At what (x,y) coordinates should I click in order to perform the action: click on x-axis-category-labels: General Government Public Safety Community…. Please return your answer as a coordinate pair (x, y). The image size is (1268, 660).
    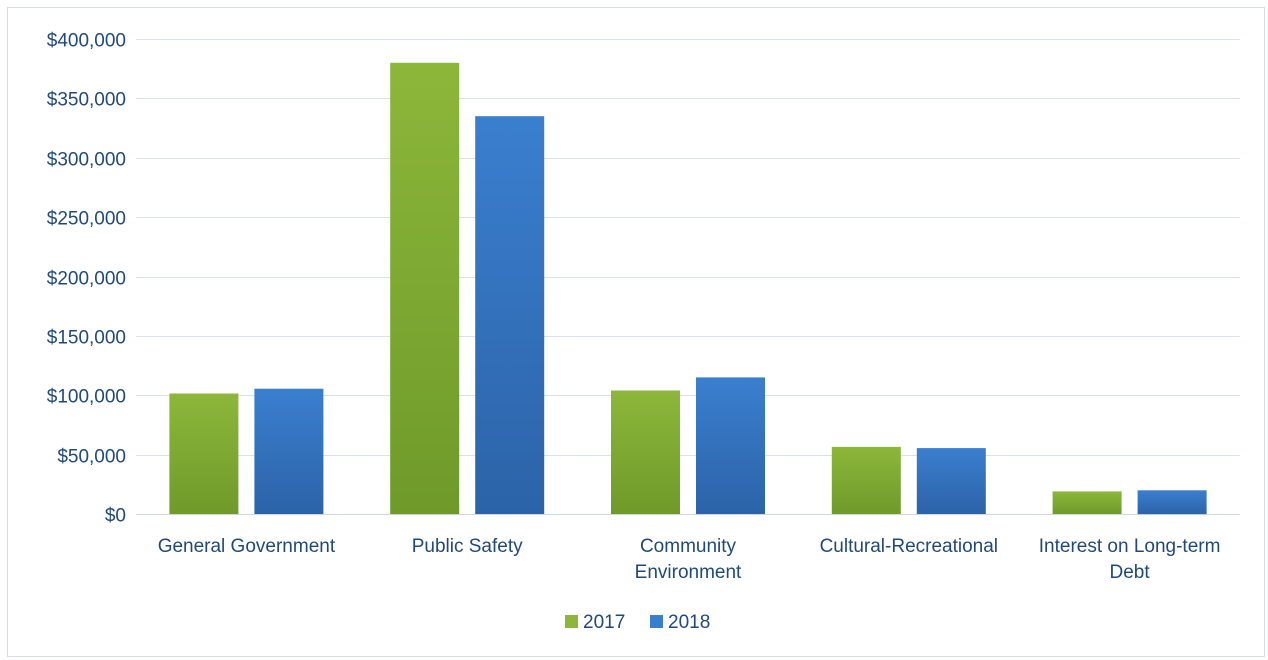
    Looking at the image, I should click on (689, 559).